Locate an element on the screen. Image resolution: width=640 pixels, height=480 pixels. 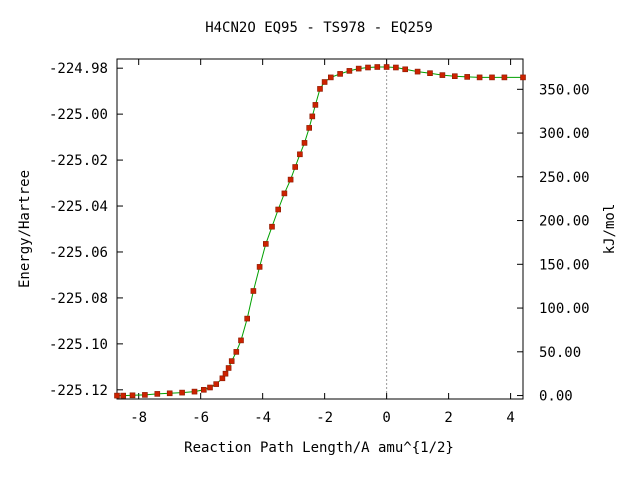
x-tick-label: 2 is located at coordinates (448, 418).